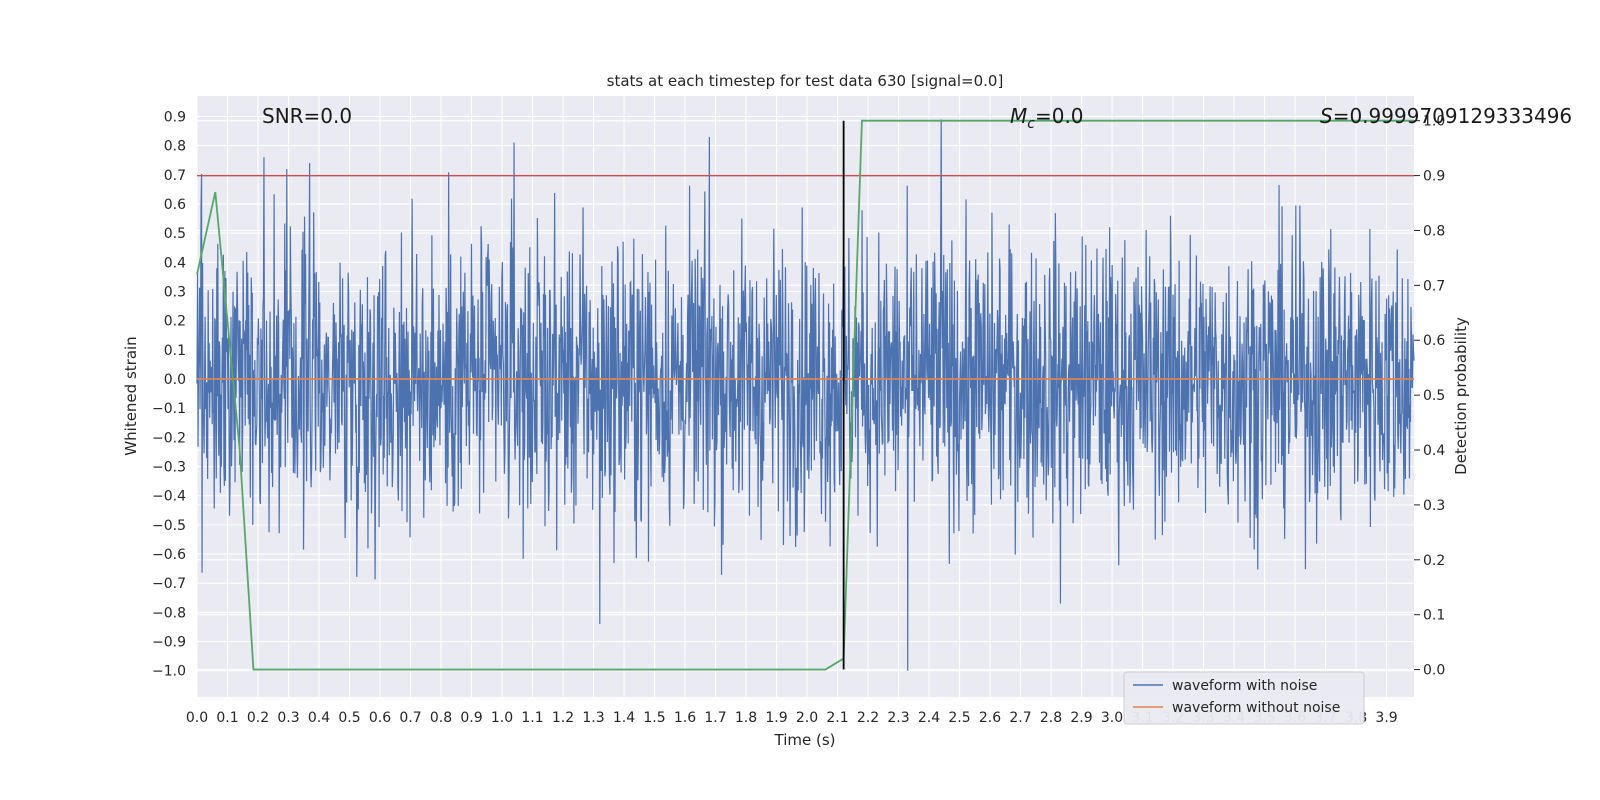  I want to click on y-tick-label: 0.7, so click(175, 176).